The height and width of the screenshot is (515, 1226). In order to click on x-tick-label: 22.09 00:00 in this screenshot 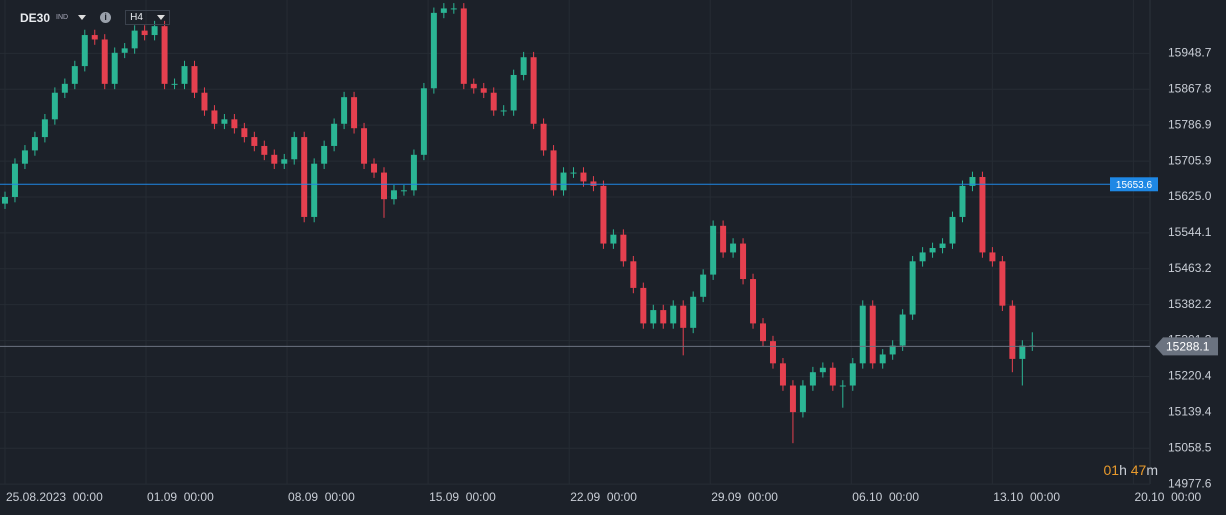, I will do `click(603, 497)`.